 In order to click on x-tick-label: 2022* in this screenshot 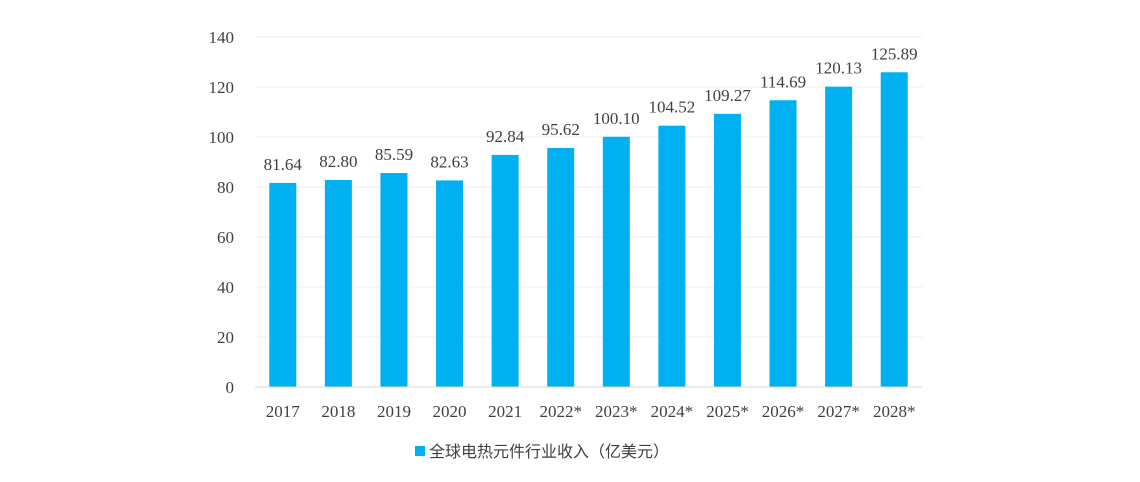, I will do `click(560, 411)`.